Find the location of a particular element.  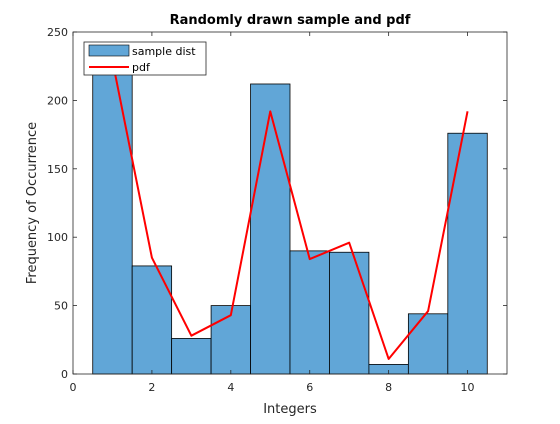

x-tick-label: 10 is located at coordinates (468, 387).